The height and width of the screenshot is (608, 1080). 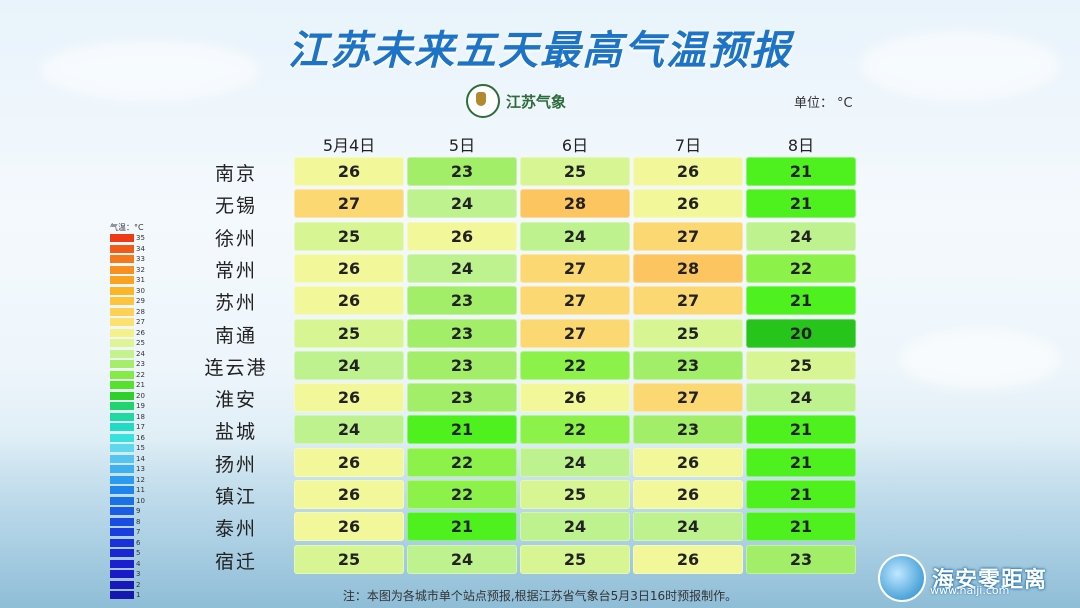 I want to click on legend-value: 19, so click(x=140, y=406).